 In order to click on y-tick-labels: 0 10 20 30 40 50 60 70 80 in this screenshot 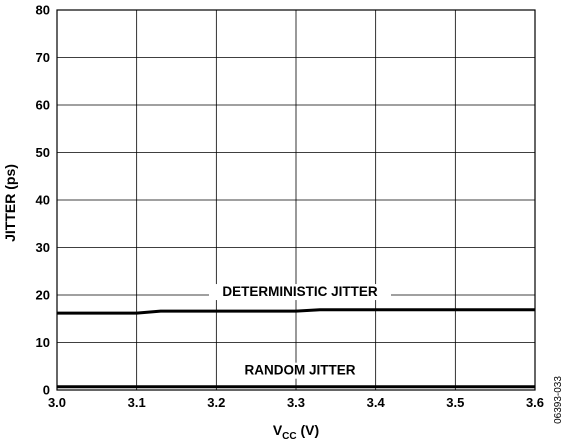, I will do `click(43, 200)`.